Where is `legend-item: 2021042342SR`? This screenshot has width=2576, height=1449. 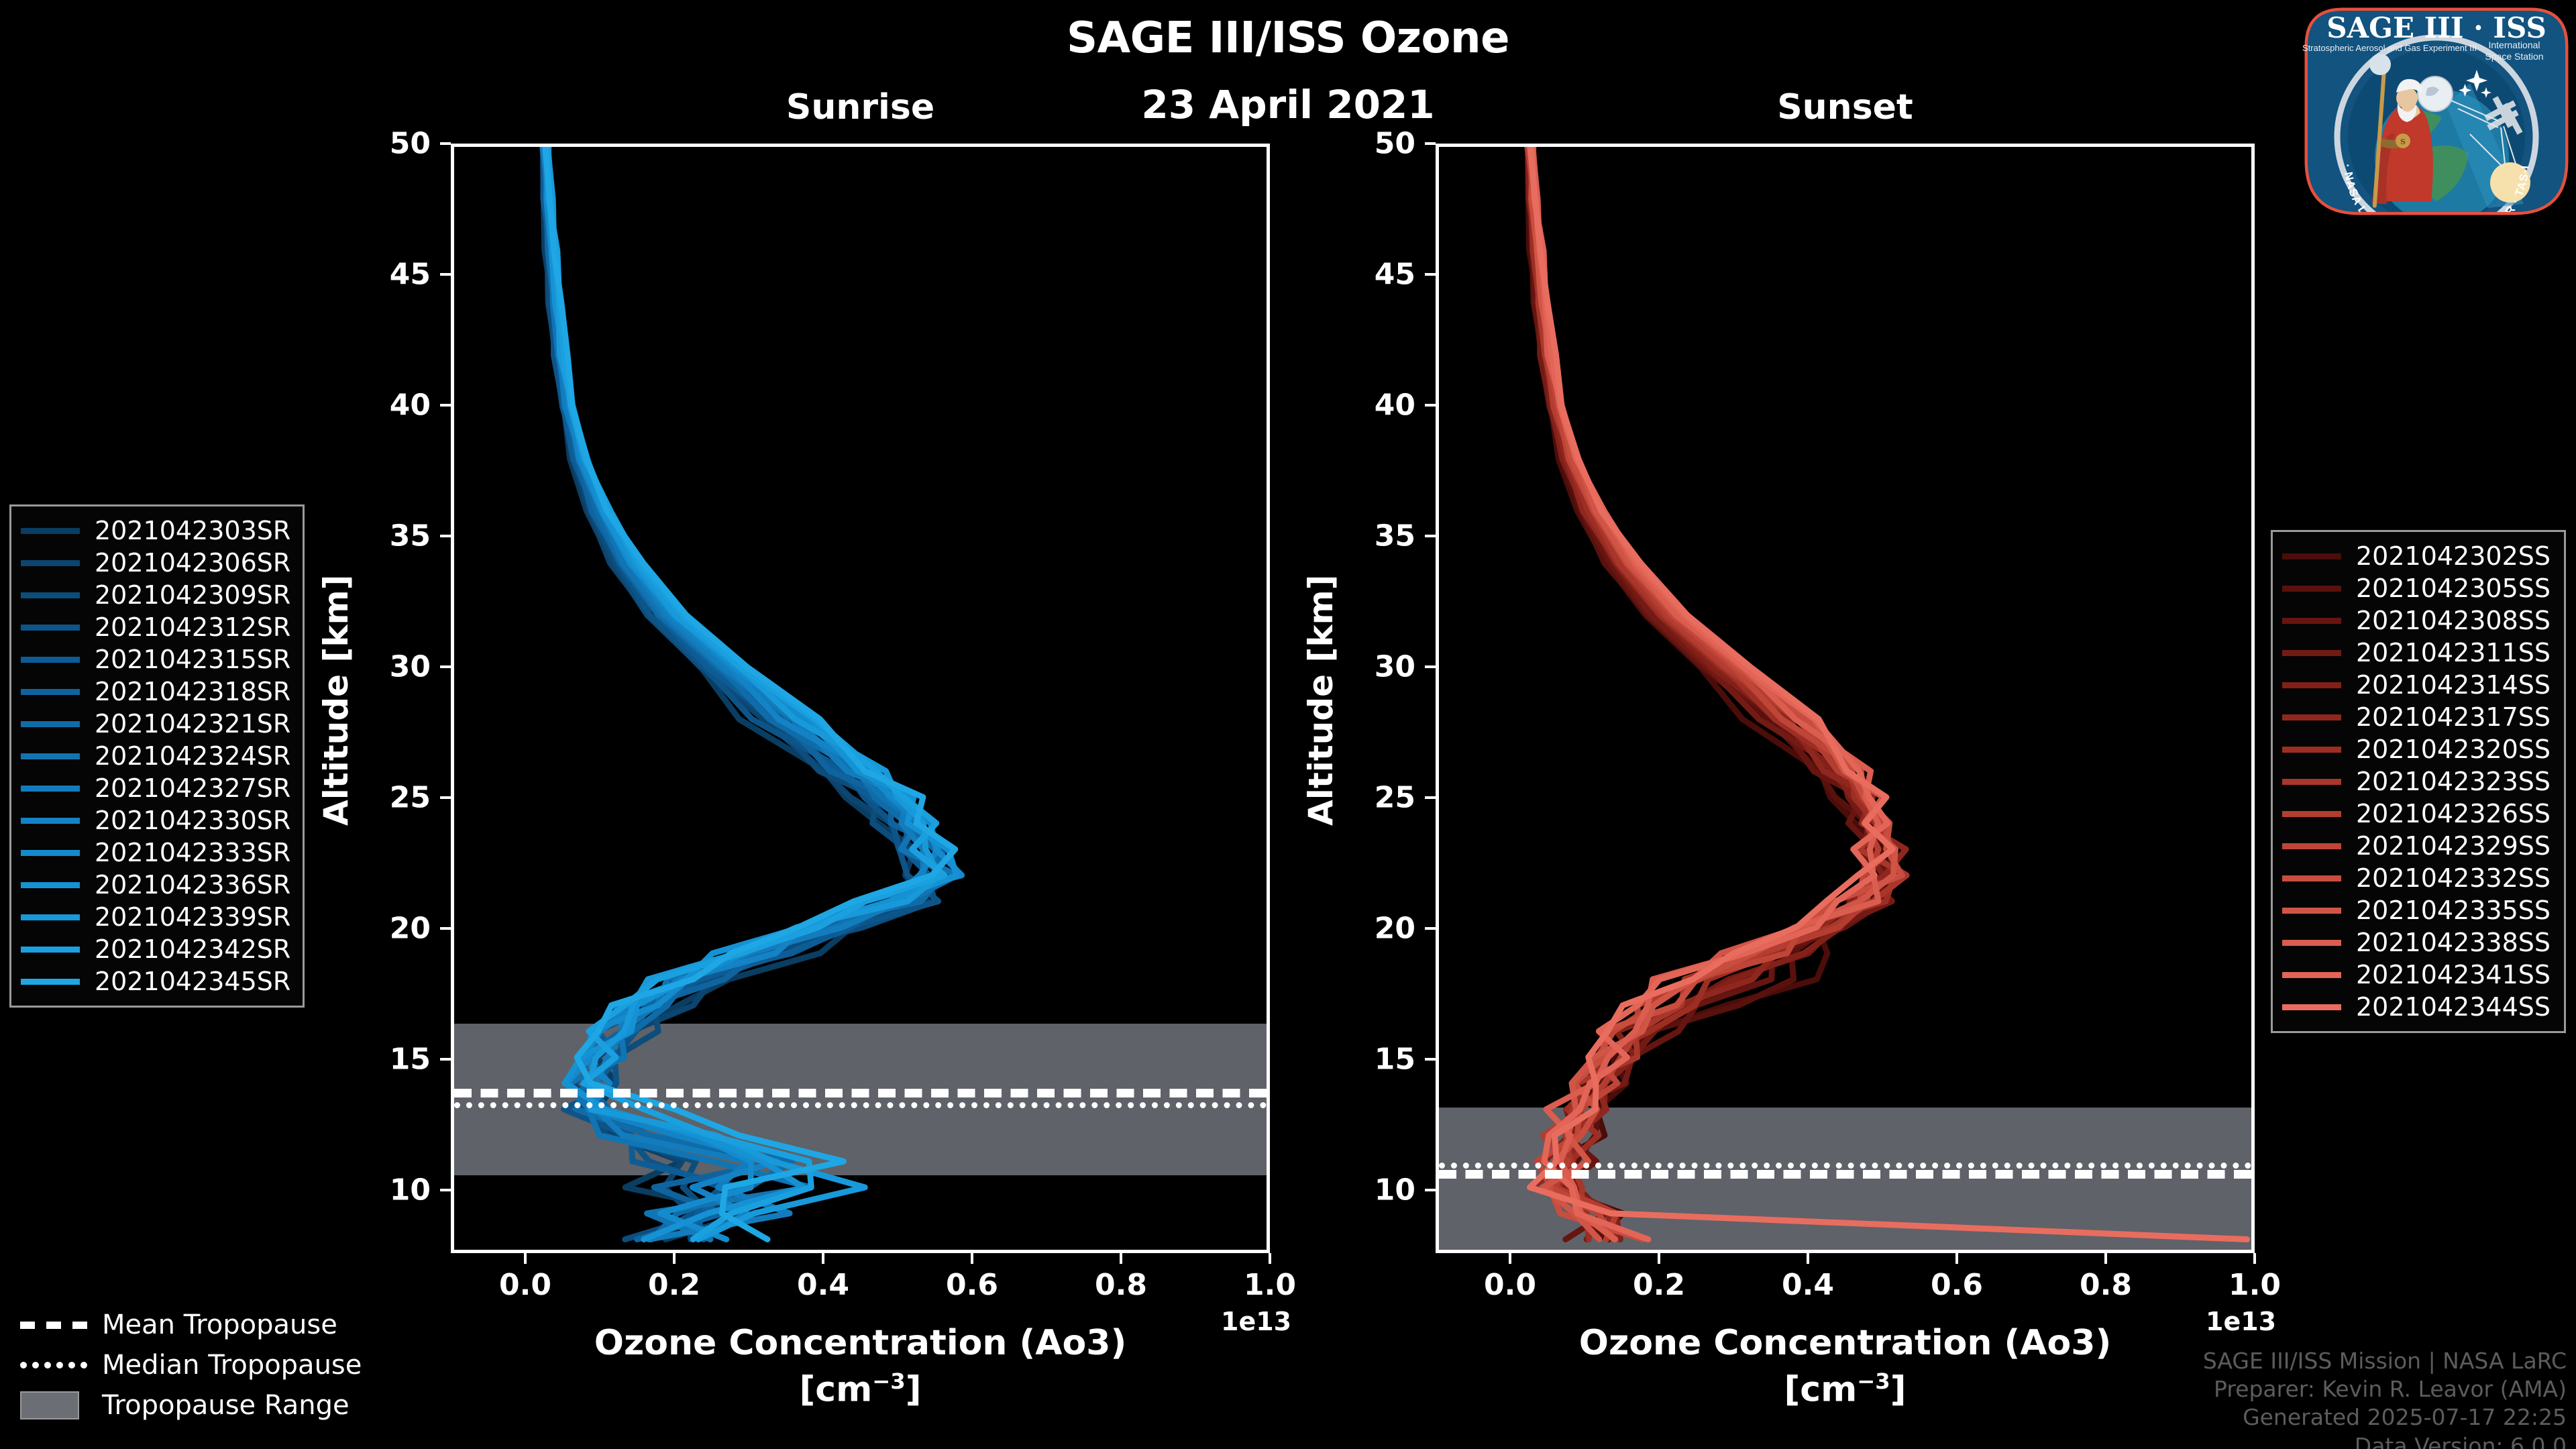 legend-item: 2021042342SR is located at coordinates (155, 949).